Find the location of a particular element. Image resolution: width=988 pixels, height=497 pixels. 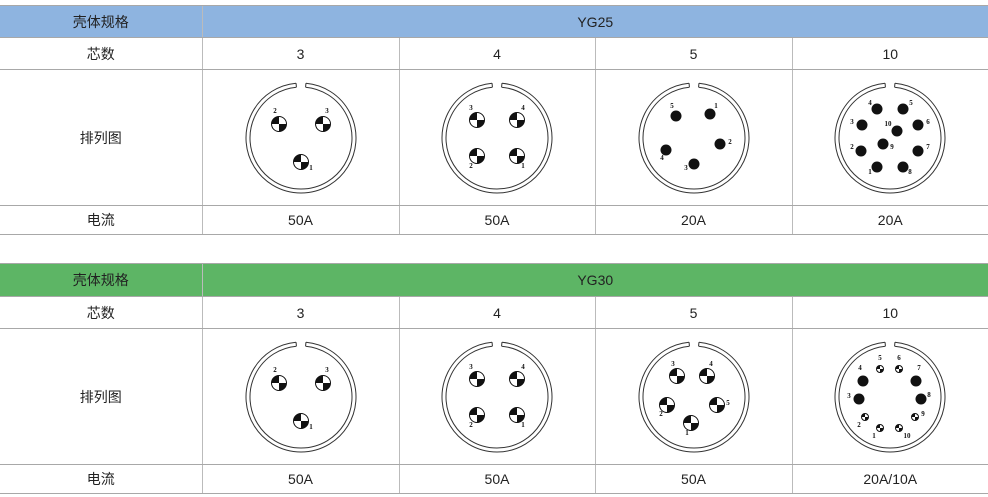

layout-label: 排列图 is located at coordinates (101, 137).